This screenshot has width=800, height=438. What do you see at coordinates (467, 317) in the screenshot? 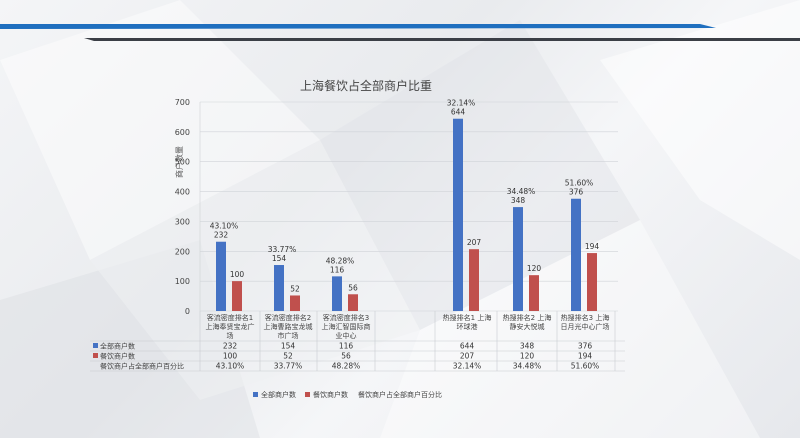
I see `category-label: 热搜排名1 上海` at bounding box center [467, 317].